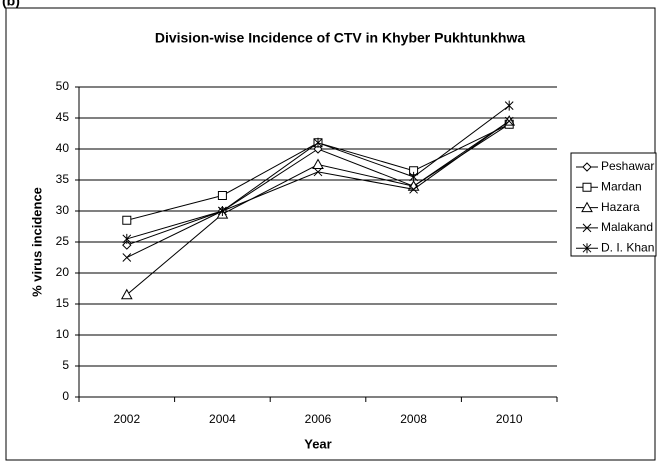 The height and width of the screenshot is (466, 662). Describe the element at coordinates (126, 419) in the screenshot. I see `x-tick-label: 2002` at that location.